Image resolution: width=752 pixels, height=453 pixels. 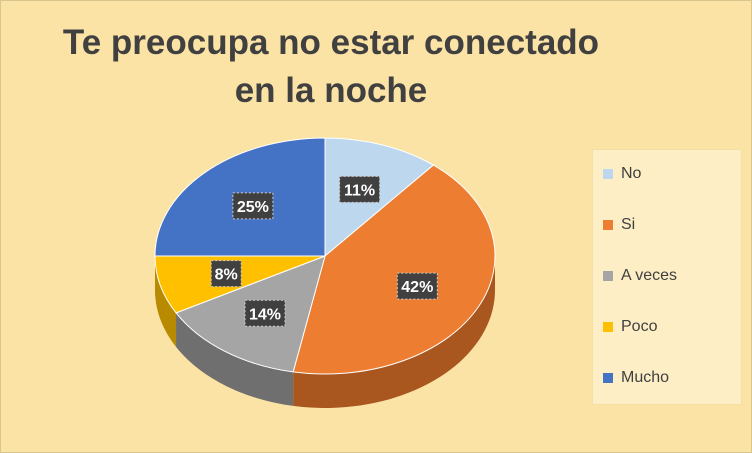 What do you see at coordinates (166, 301) in the screenshot?
I see `pie-side-poco` at bounding box center [166, 301].